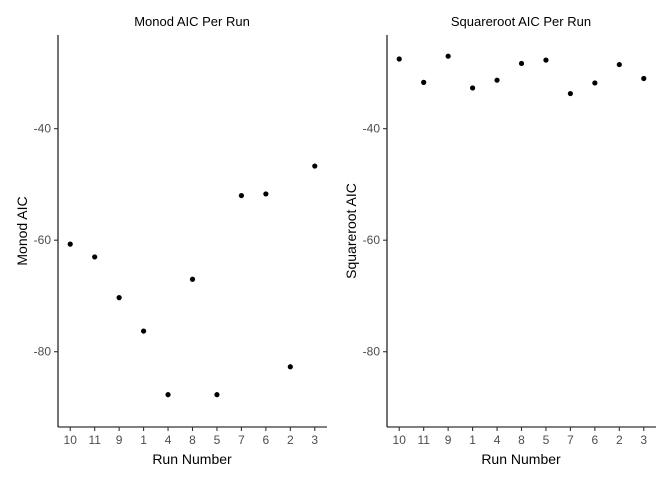  I want to click on squareroot-x-tick-label: 2, so click(619, 440).